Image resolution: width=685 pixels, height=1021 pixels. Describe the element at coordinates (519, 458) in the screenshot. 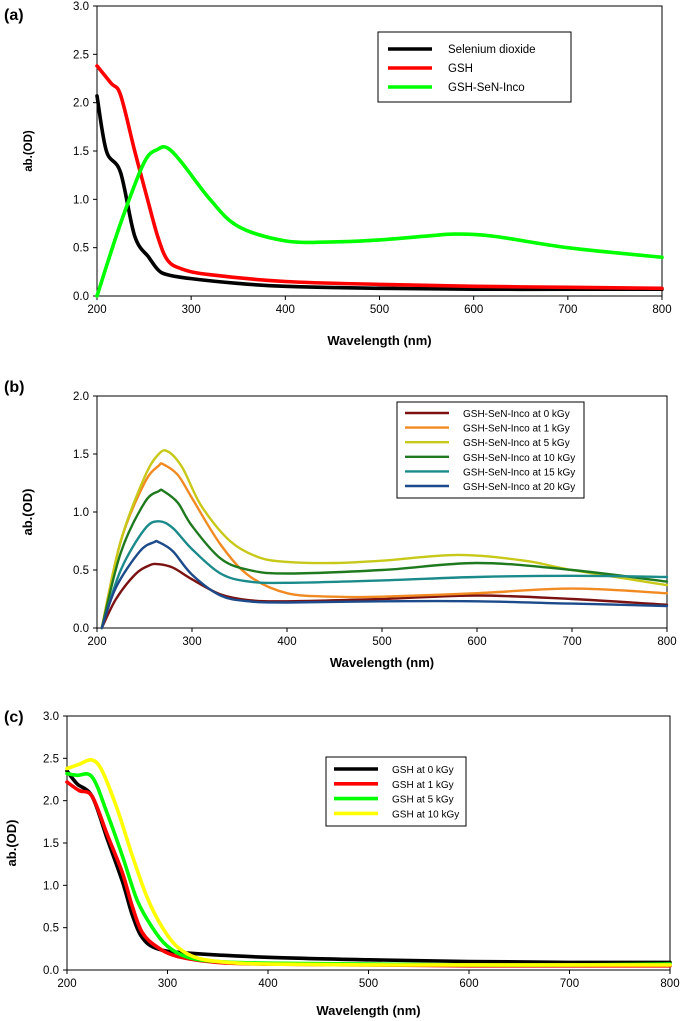

I see `legend-entry: GSH-SeN-Inco at 10 kGy` at that location.